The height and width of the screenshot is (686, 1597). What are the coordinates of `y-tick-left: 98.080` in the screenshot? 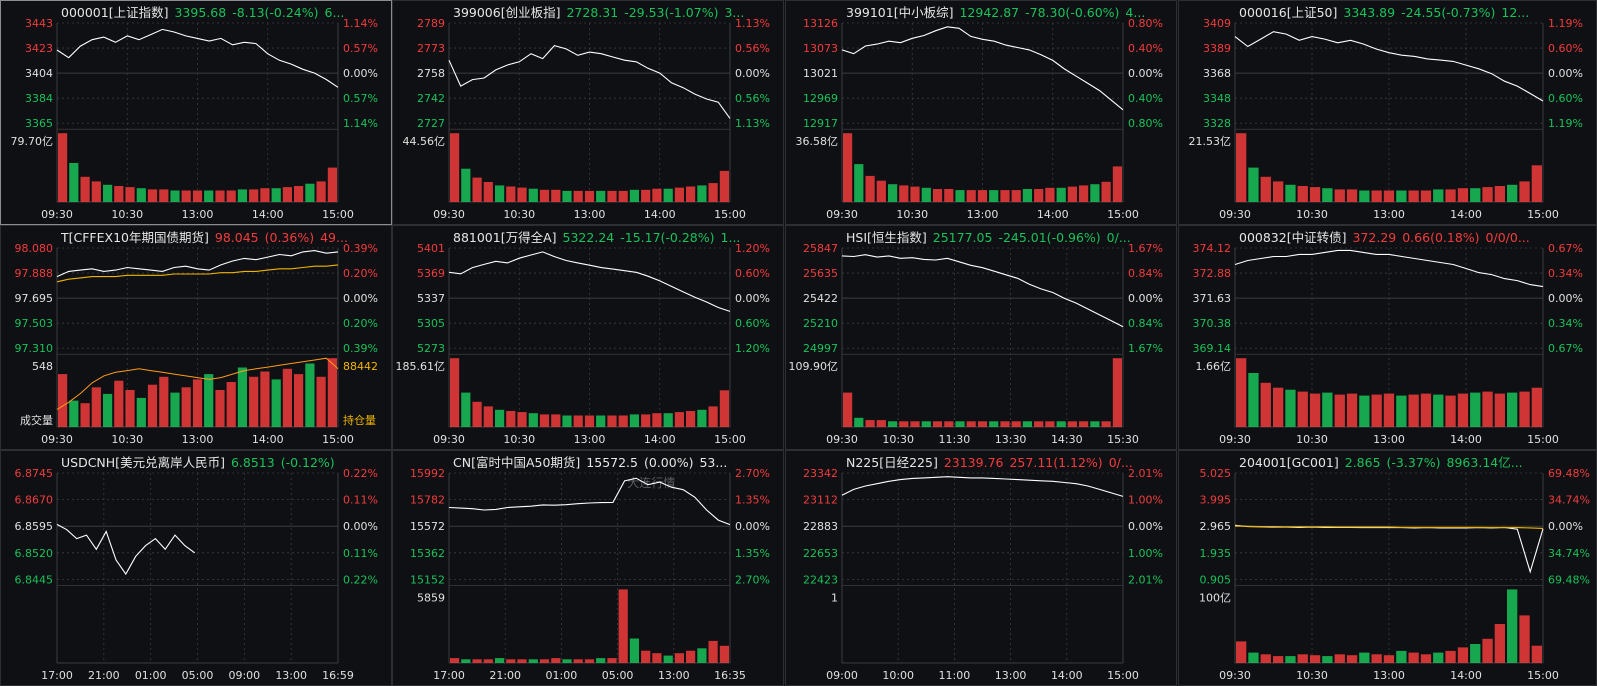 It's located at (34, 248).